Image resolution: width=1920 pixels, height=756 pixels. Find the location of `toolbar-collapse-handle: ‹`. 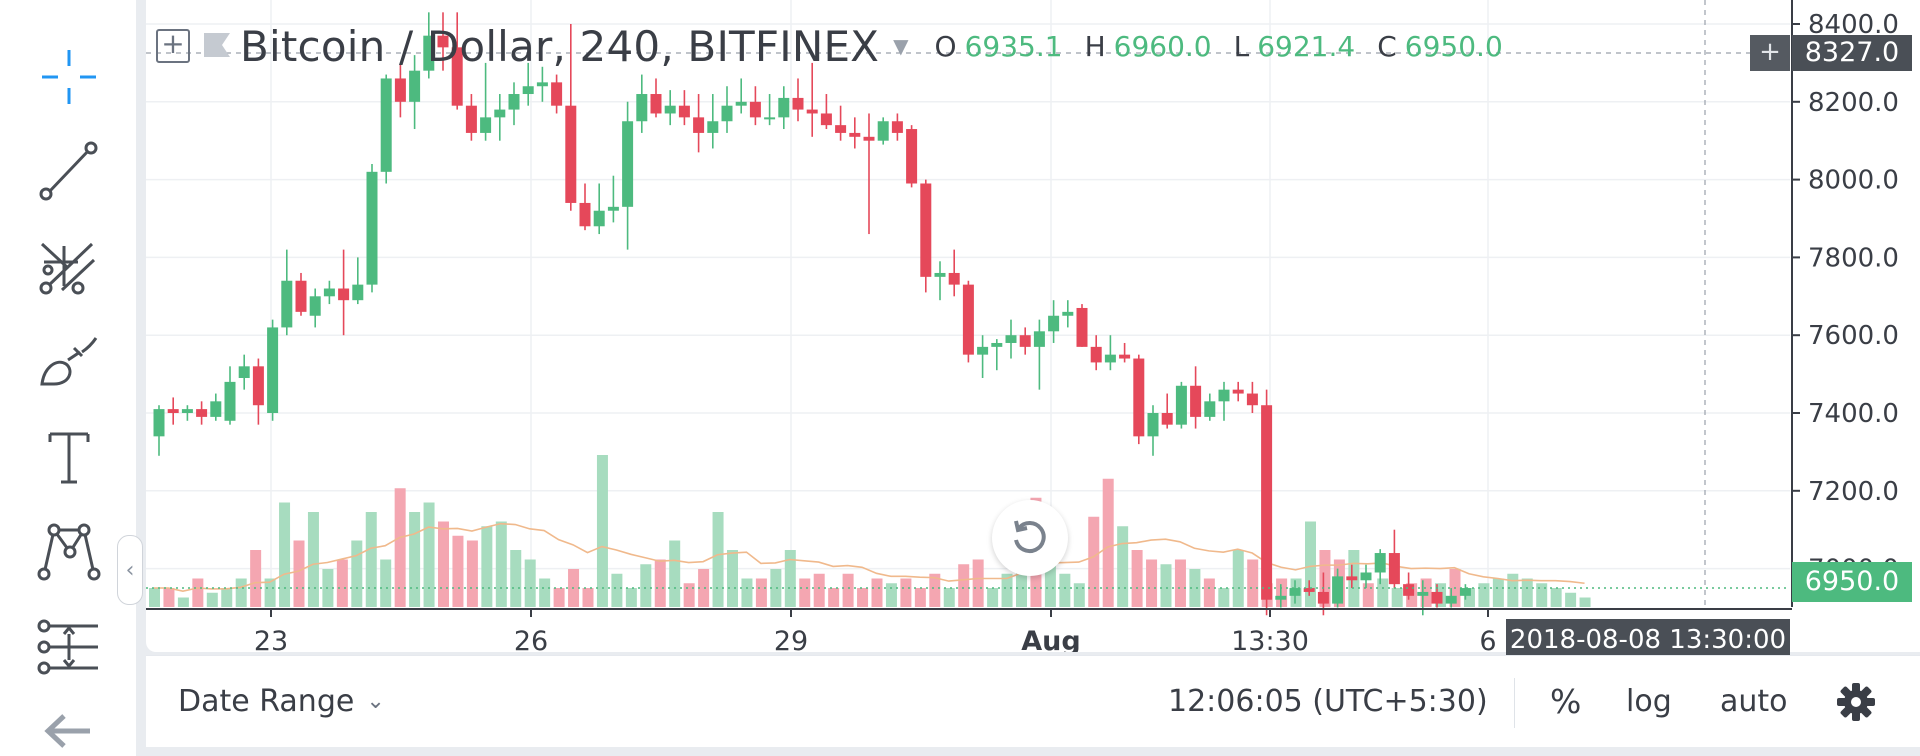

toolbar-collapse-handle: ‹ is located at coordinates (130, 570).